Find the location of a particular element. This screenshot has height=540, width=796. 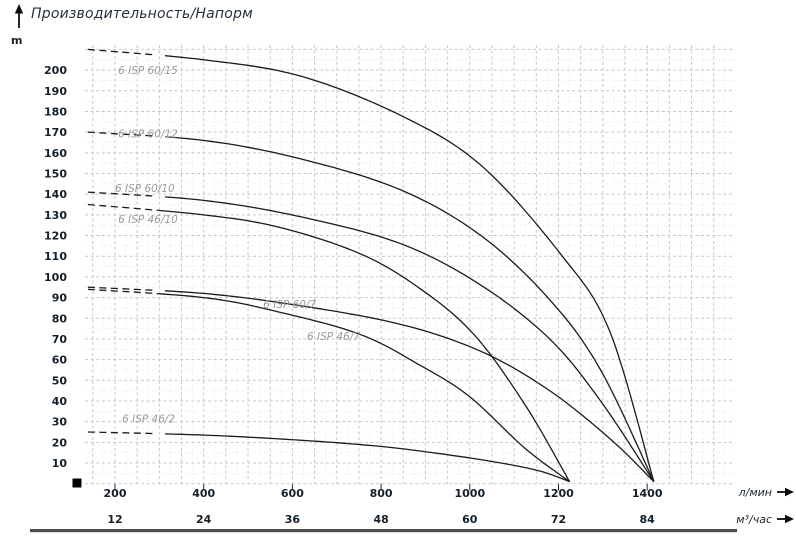

chart-title: Производительность/Напорм is located at coordinates (142, 14).